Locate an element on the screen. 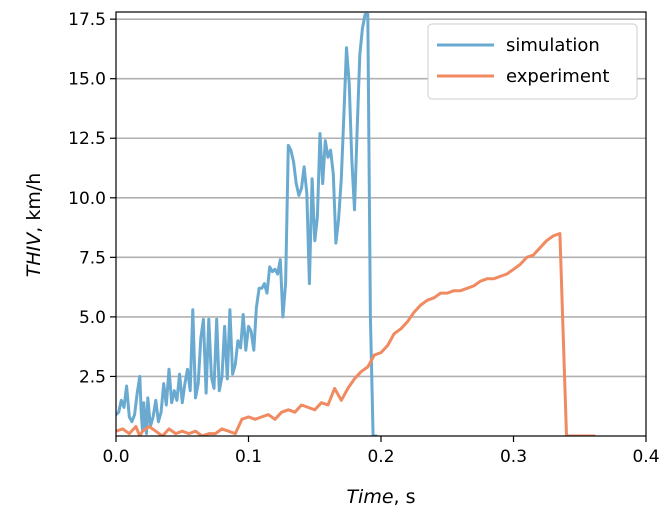  y-axis-ticks: 2.5 5.0 7.5 10.0 12.5 15.0 17.5 is located at coordinates (92, 198).